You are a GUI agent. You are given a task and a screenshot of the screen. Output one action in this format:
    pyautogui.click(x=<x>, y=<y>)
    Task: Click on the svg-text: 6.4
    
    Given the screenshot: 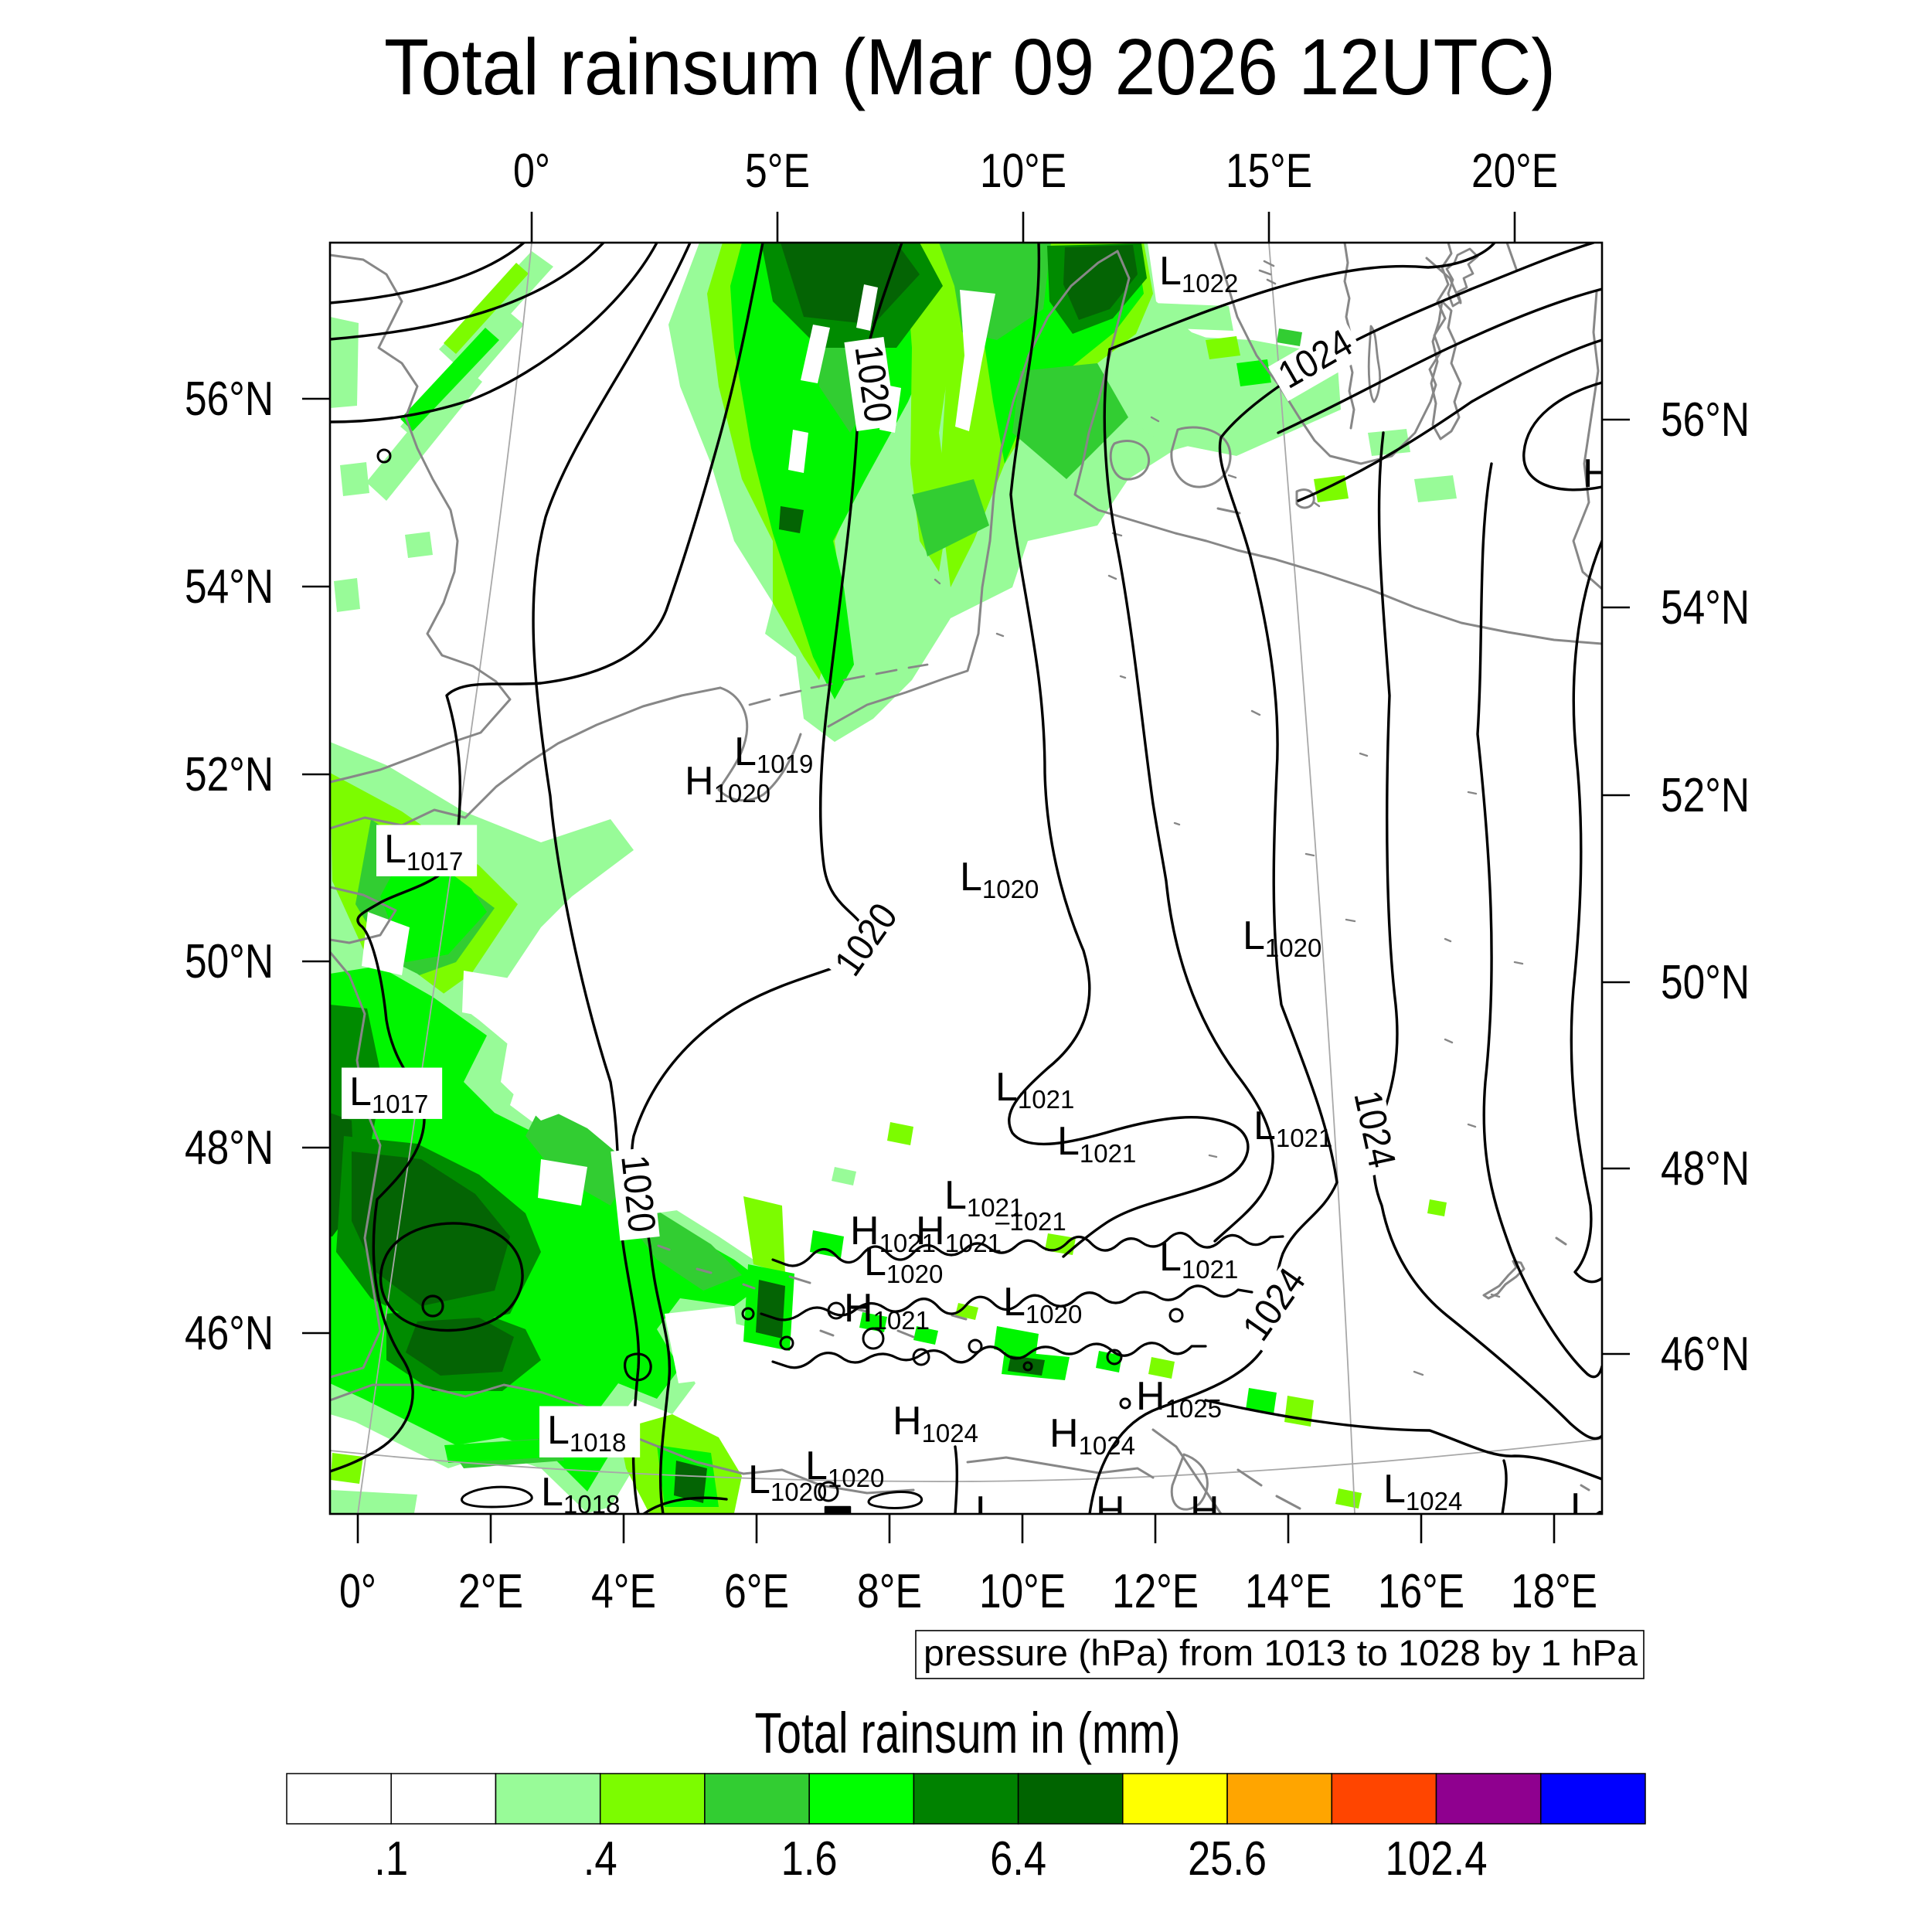 What is the action you would take?
    pyautogui.click(x=1018, y=1859)
    